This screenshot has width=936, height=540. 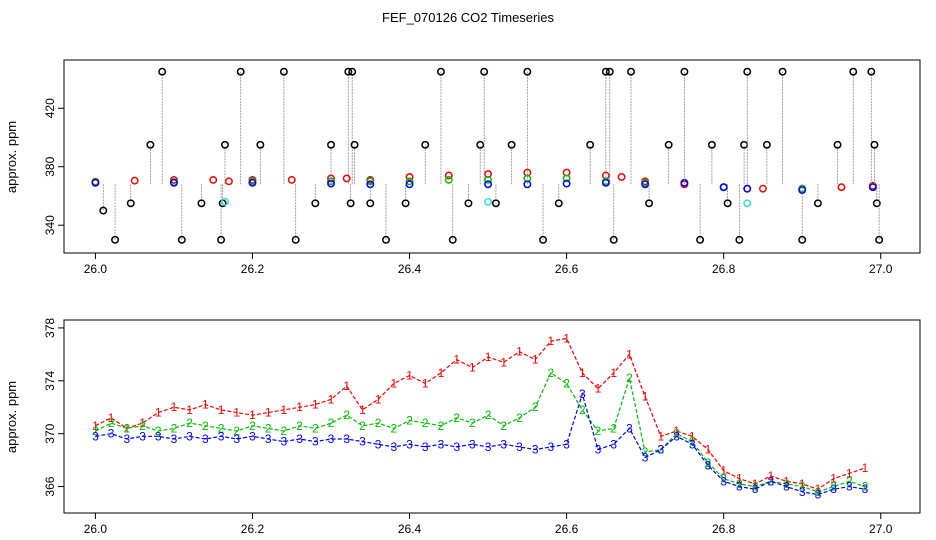 I want to click on bottom-y-axis-label: approx. ppm, so click(x=11, y=417).